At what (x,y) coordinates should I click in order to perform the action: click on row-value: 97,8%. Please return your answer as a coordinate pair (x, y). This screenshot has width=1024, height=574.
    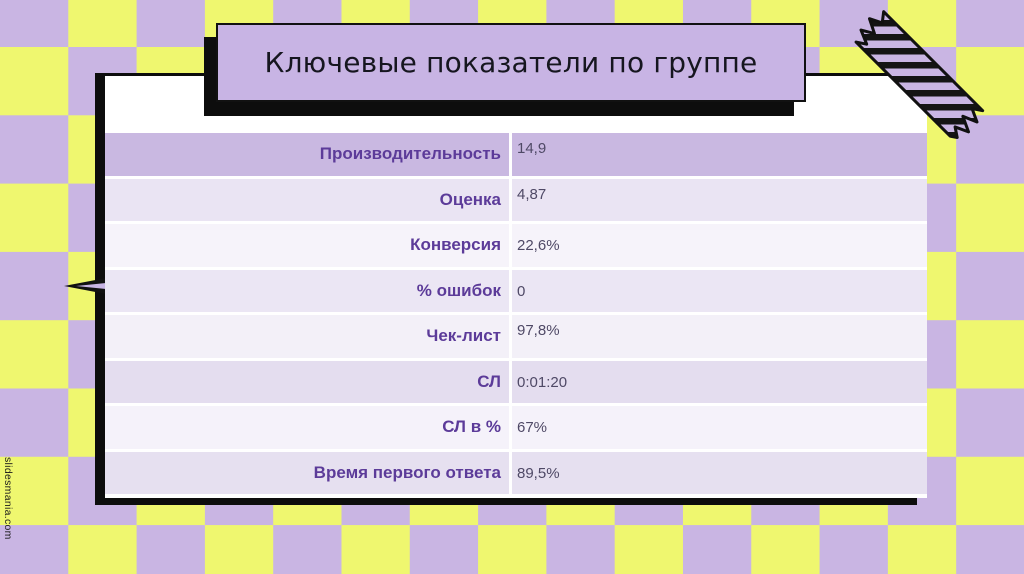
    Looking at the image, I should click on (719, 336).